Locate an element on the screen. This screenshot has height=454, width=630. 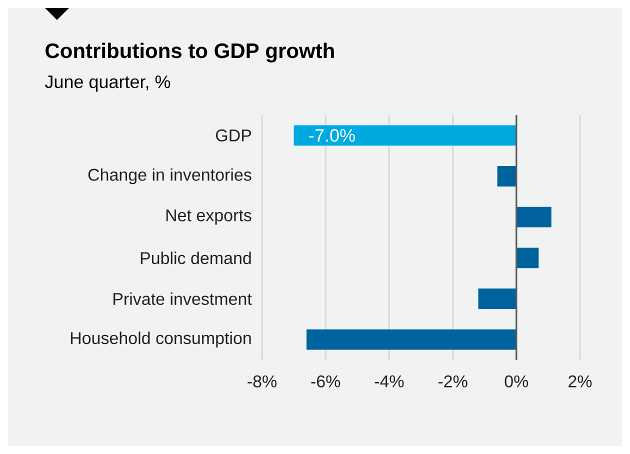
x-tick-label: 2% is located at coordinates (580, 381).